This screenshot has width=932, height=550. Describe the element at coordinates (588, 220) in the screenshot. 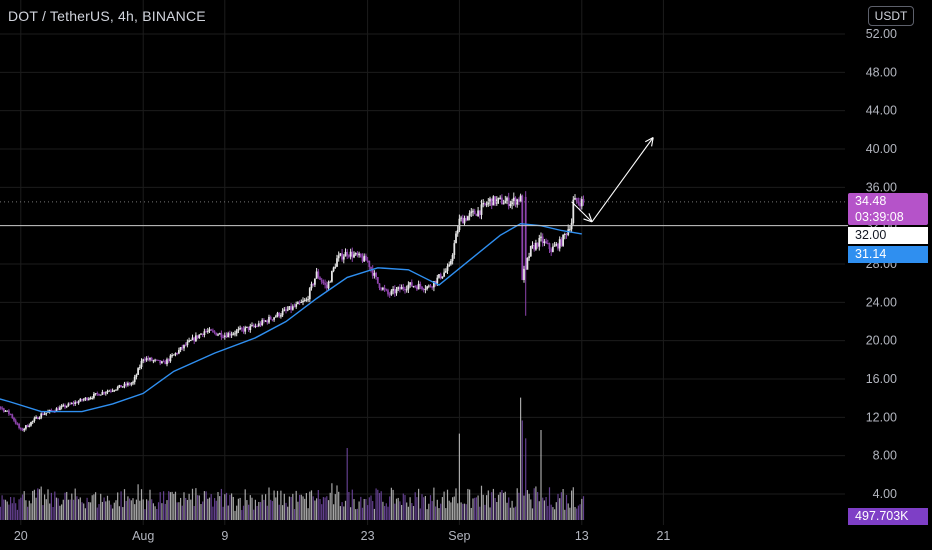

I see `arrow-head` at that location.